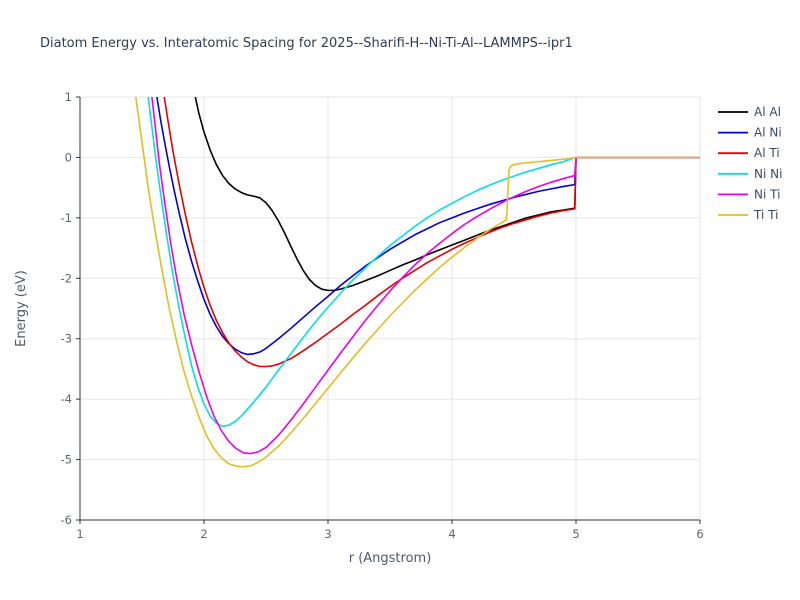 Image resolution: width=800 pixels, height=600 pixels. What do you see at coordinates (66, 218) in the screenshot?
I see `y-tick-label: -1` at bounding box center [66, 218].